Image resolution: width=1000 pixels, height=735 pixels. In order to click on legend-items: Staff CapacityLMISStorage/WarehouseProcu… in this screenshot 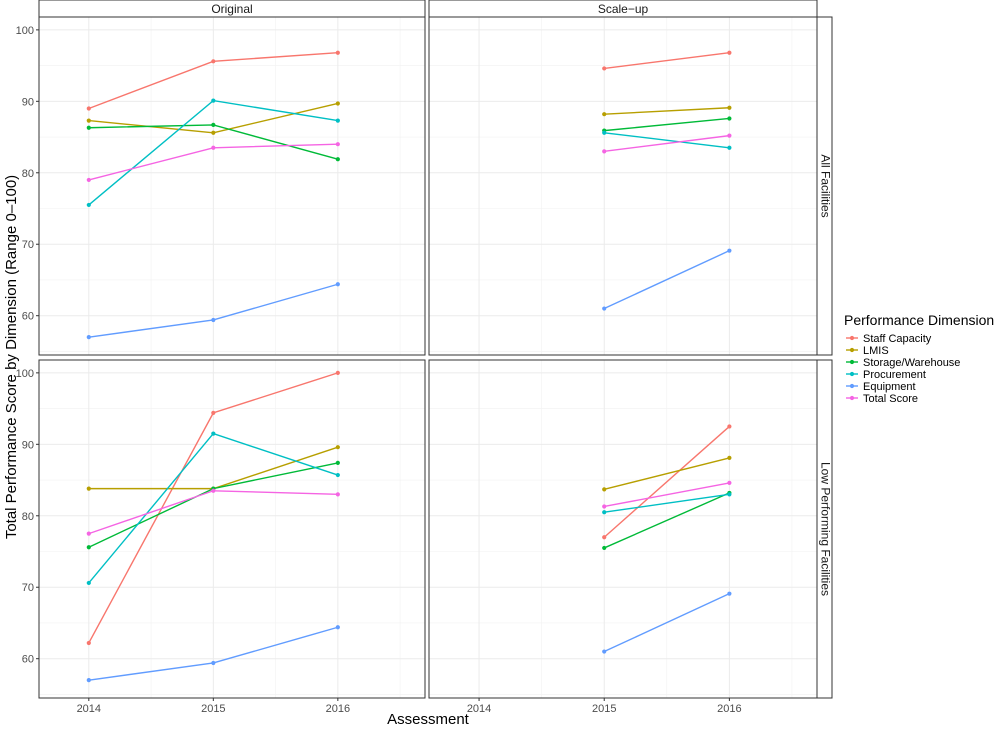, I will do `click(903, 369)`.